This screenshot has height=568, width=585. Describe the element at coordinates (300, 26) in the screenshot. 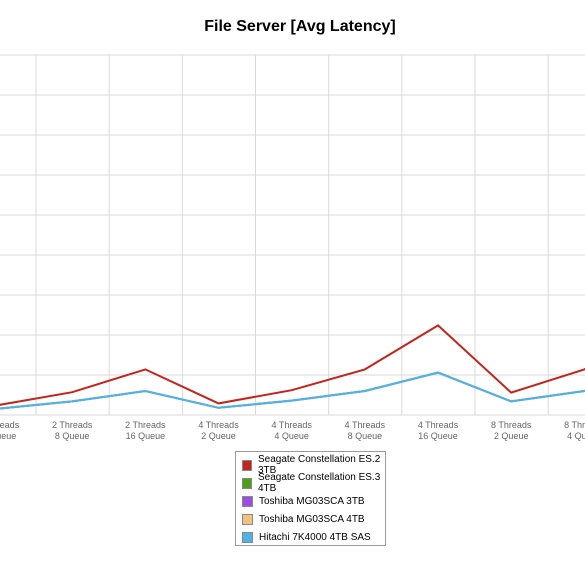

I see `chart-title: File Server [Avg Latency]` at that location.